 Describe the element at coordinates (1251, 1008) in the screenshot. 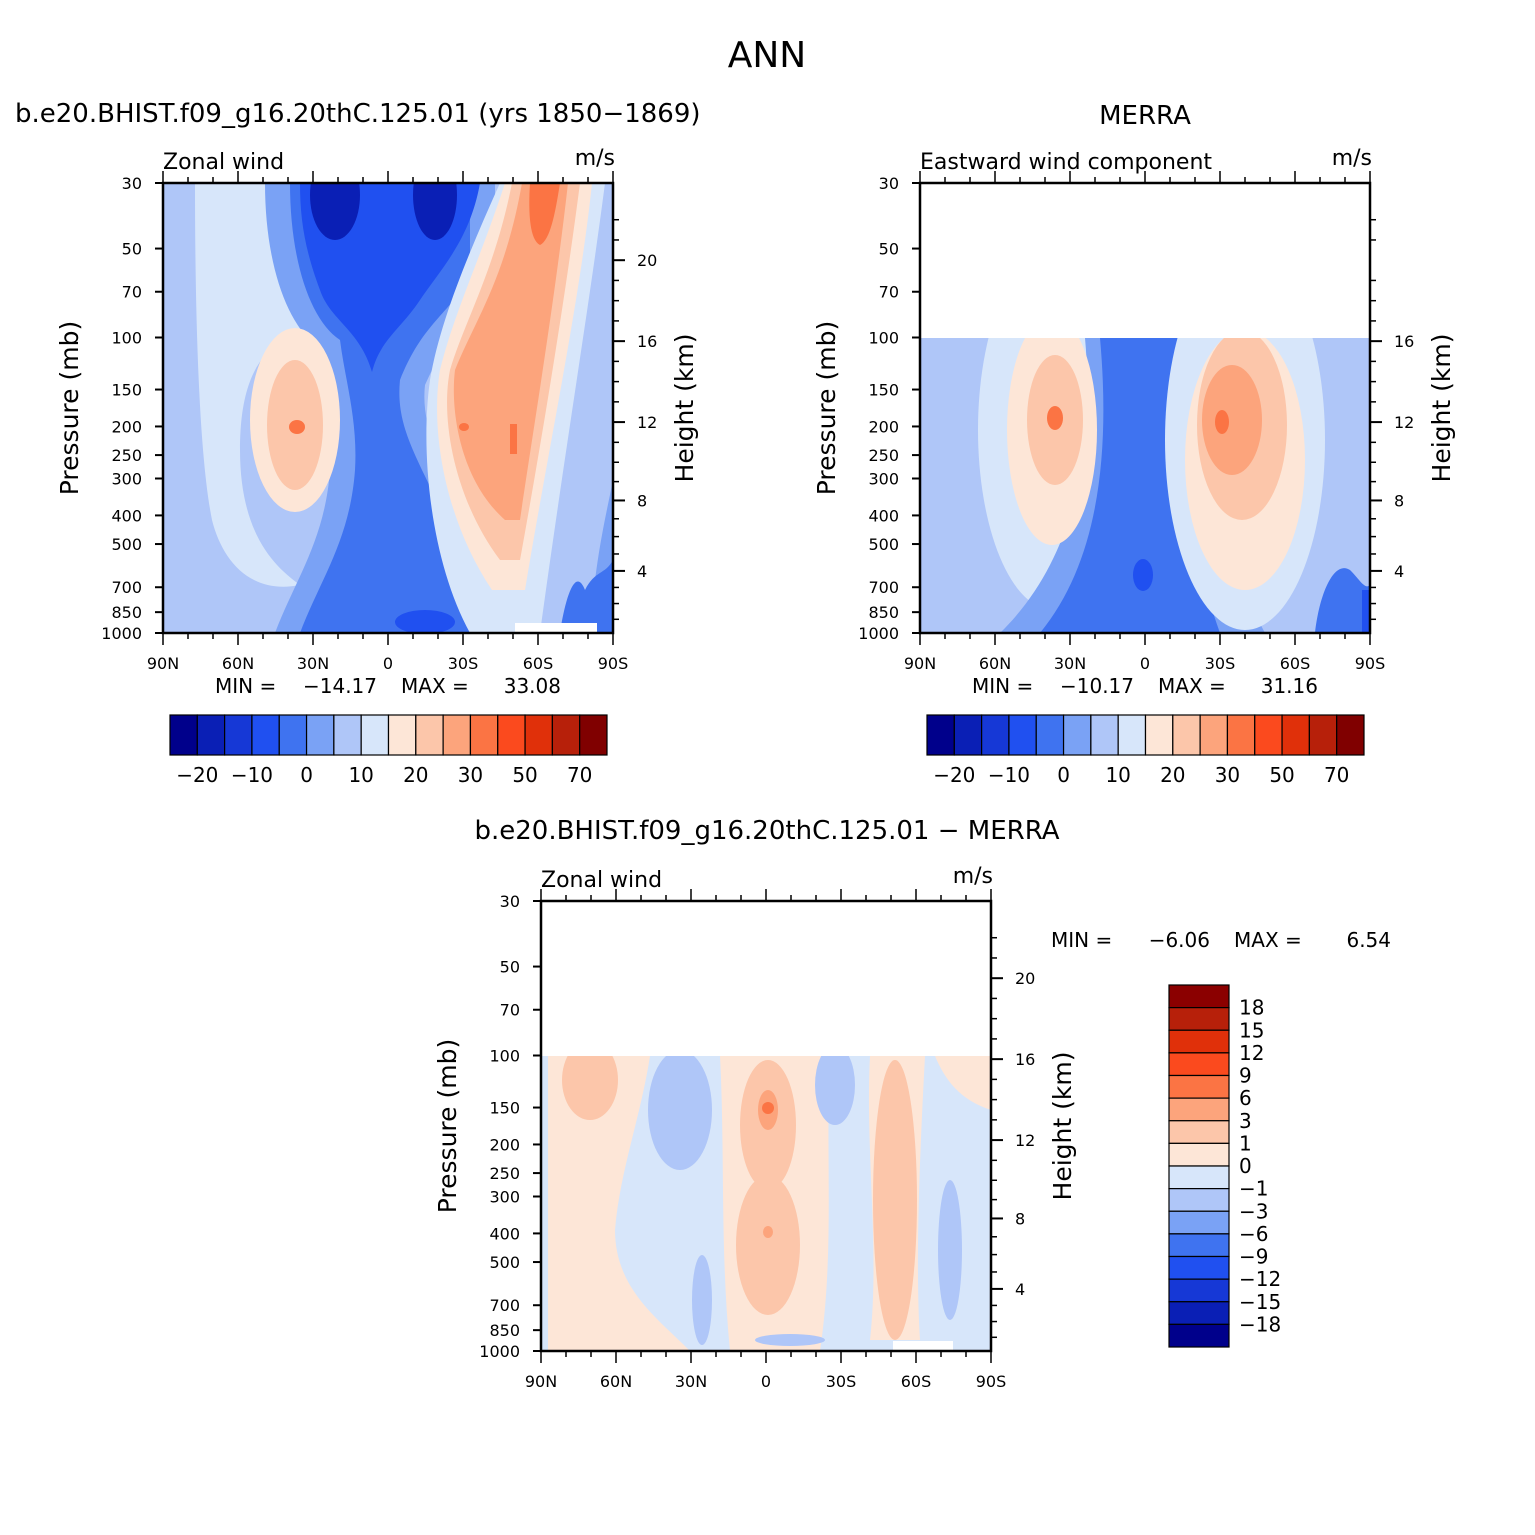

I see `colorbar-label: 18` at that location.